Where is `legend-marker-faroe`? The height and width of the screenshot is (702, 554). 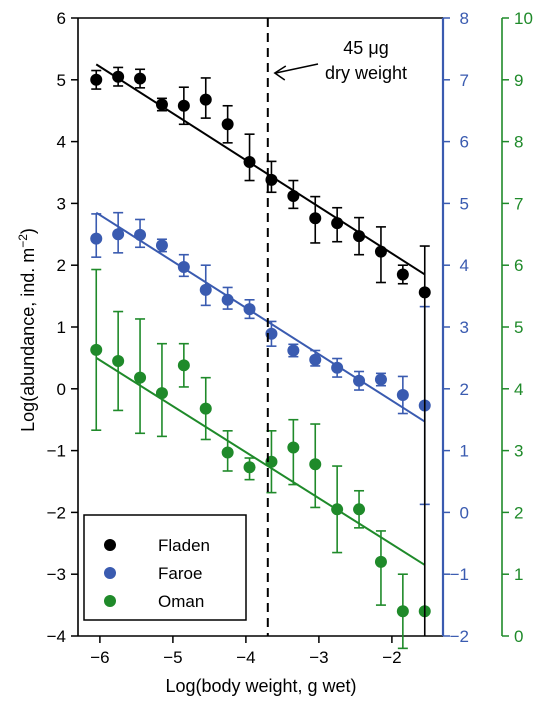
legend-marker-faroe is located at coordinates (110, 573).